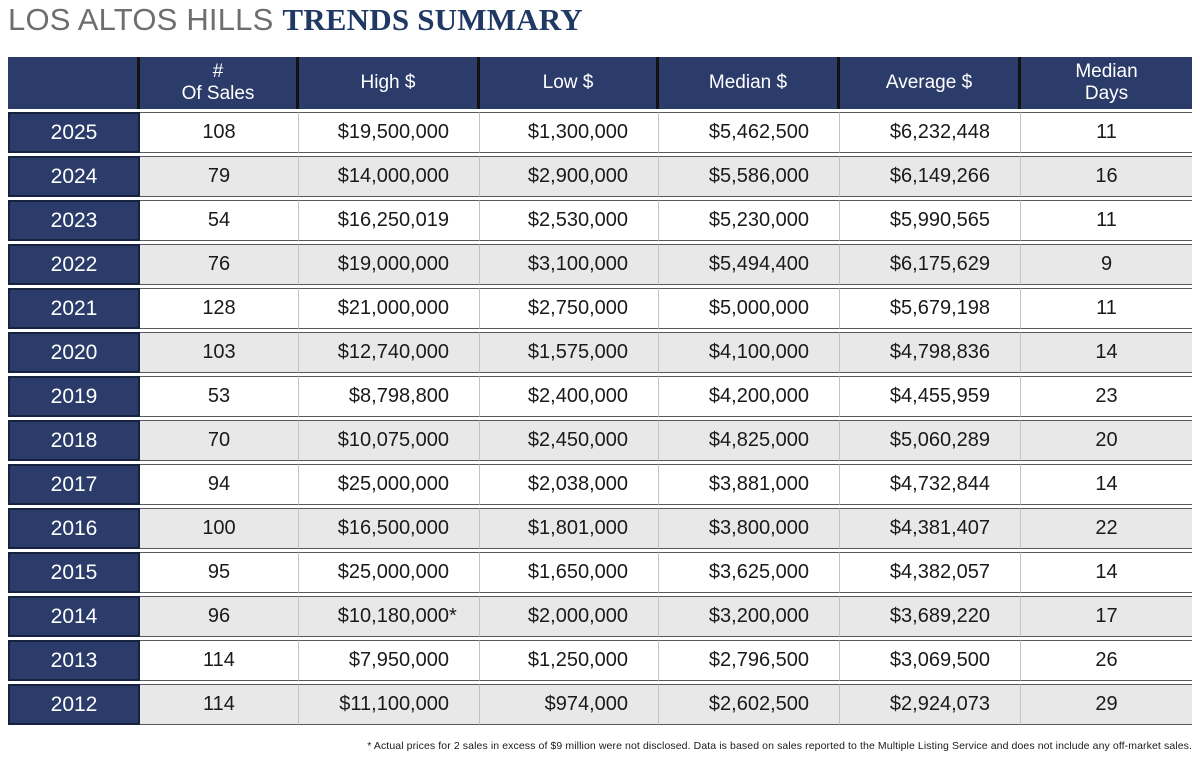  Describe the element at coordinates (569, 572) in the screenshot. I see `value-cell: $1,650,000` at that location.